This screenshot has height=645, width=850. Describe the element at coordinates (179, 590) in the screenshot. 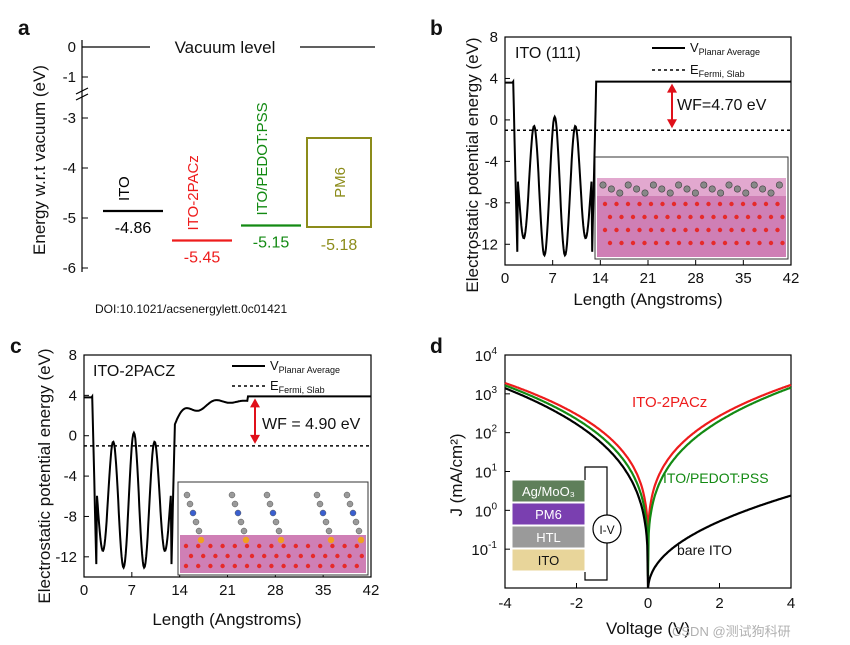

I see `xtick-label: 14` at that location.